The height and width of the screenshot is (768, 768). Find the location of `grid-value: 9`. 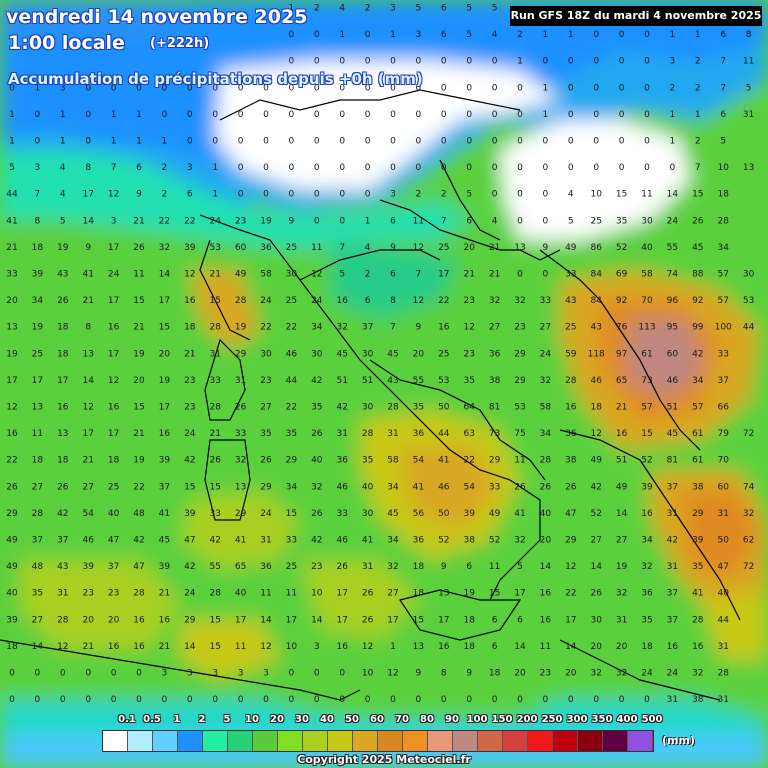

grid-value: 9 is located at coordinates (88, 248).